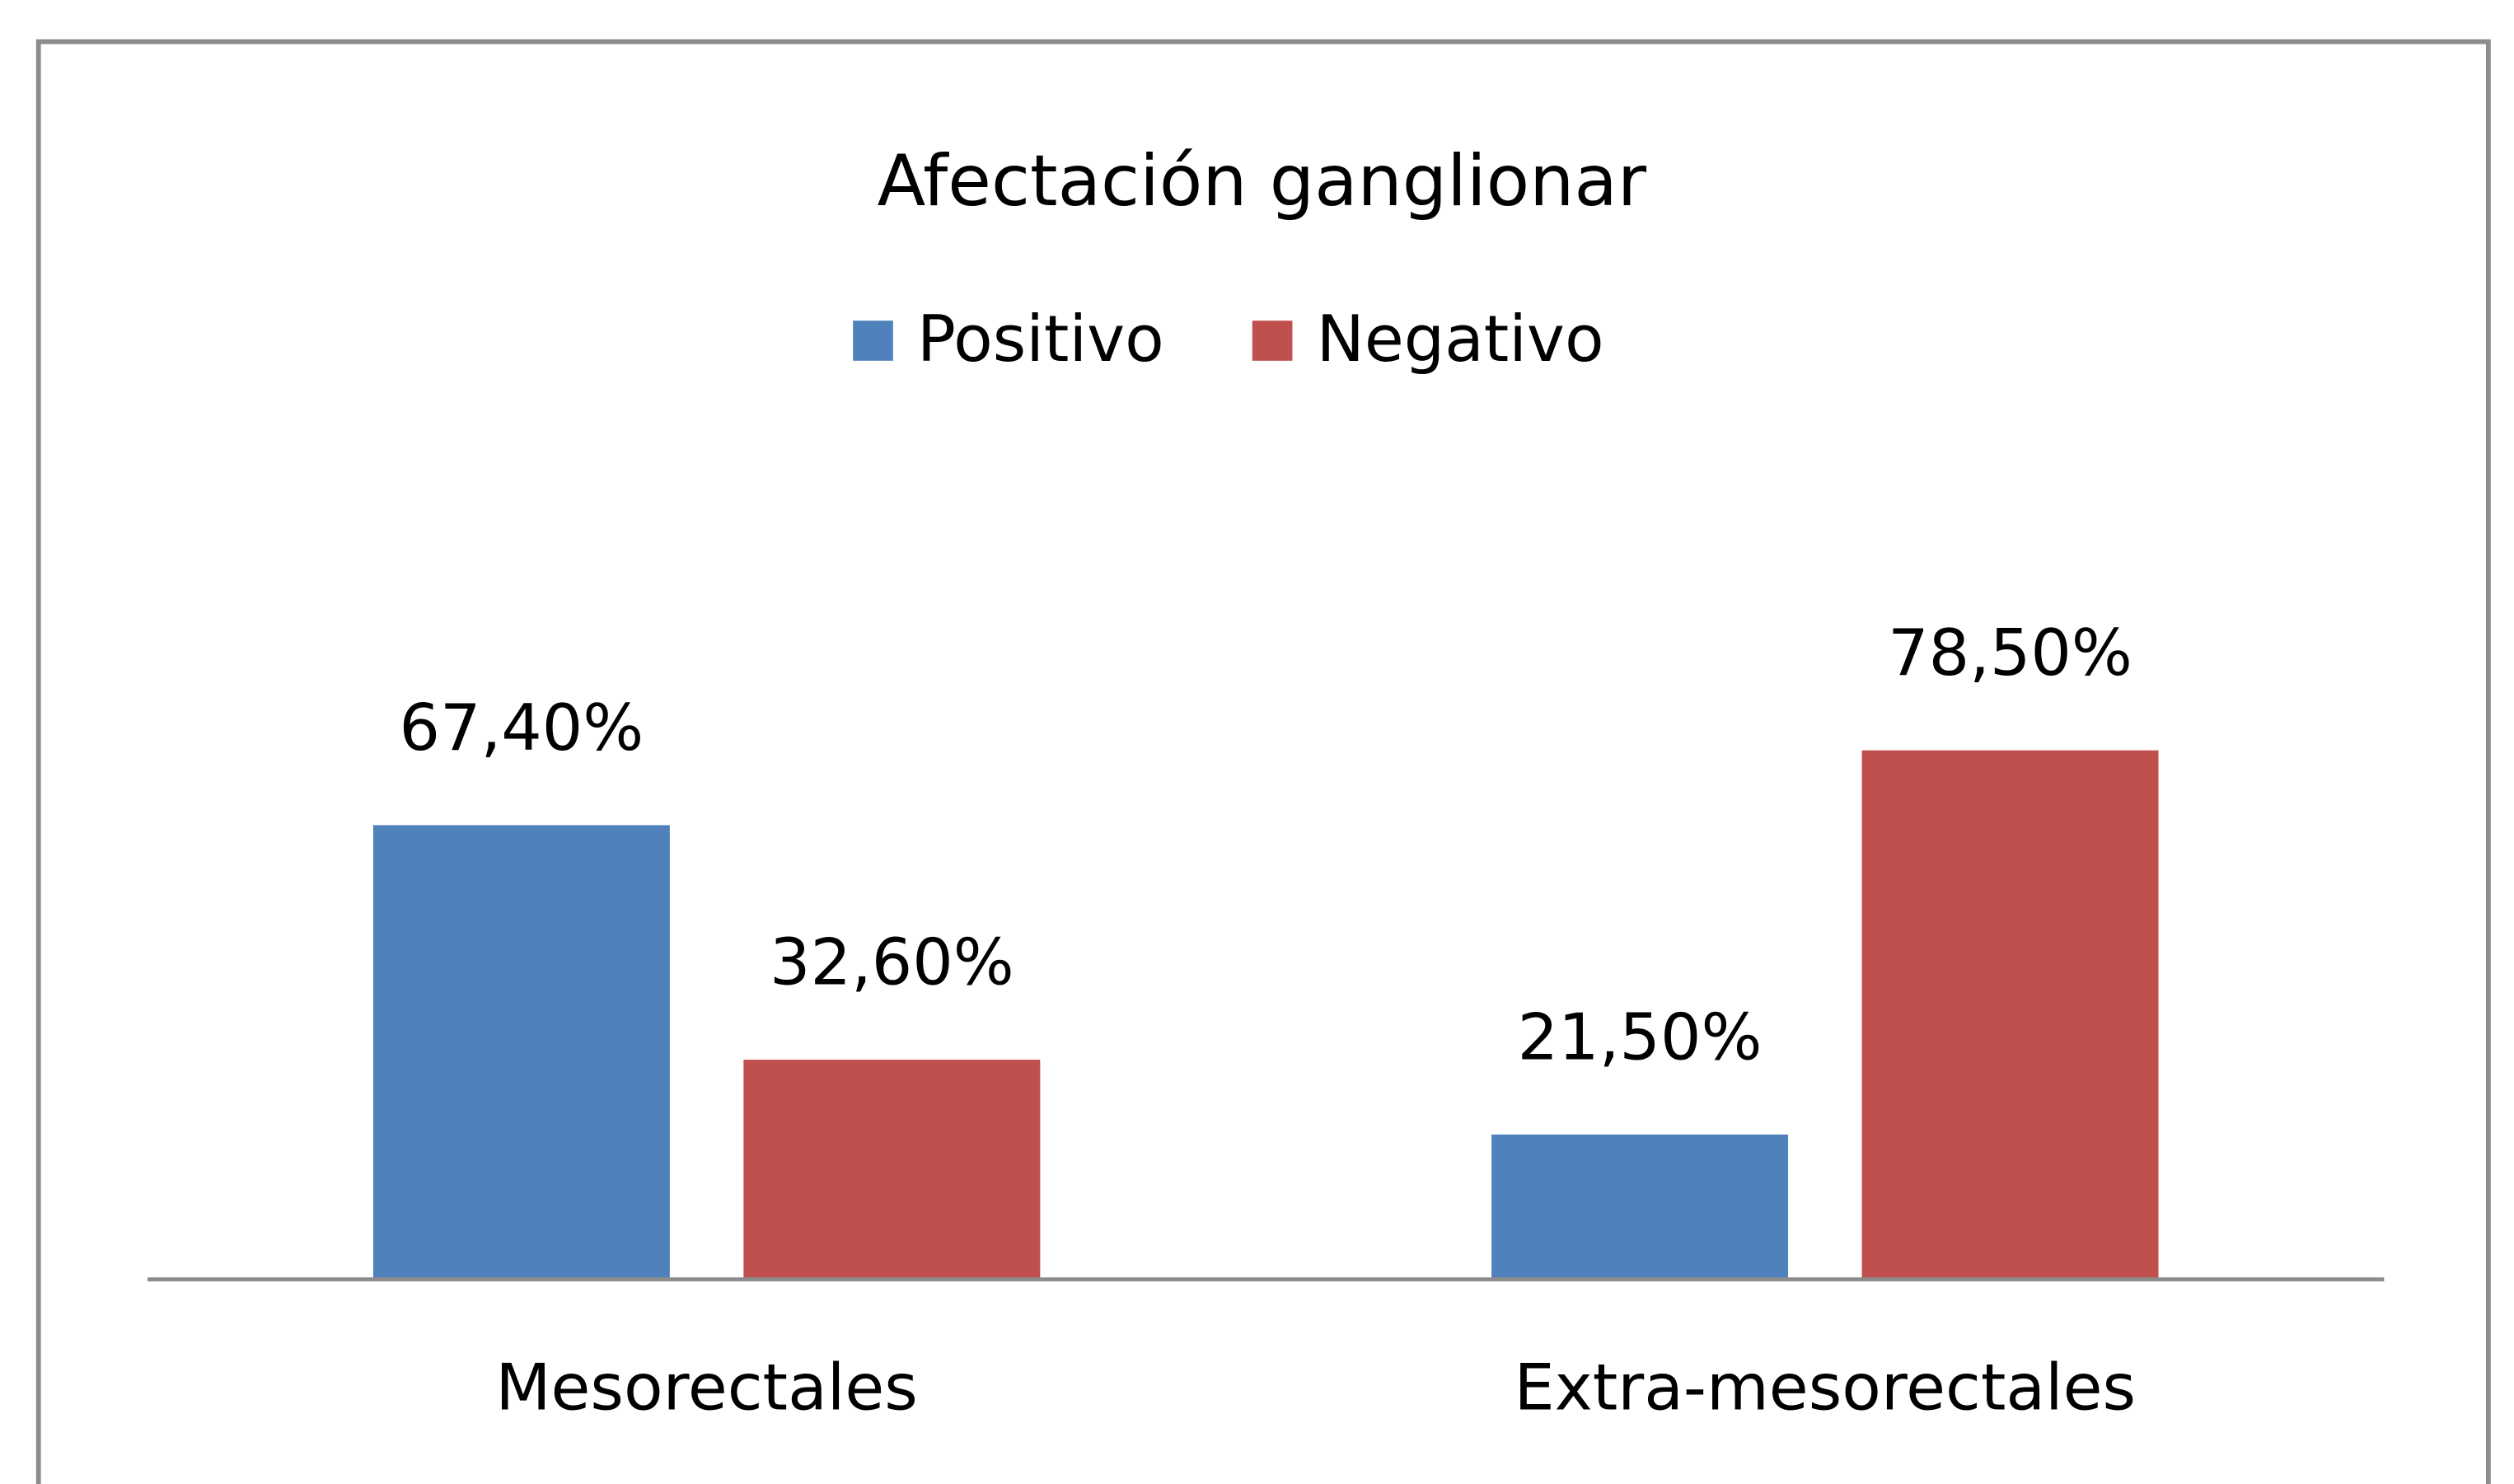  Describe the element at coordinates (2010, 654) in the screenshot. I see `value-label: 78,50%` at that location.